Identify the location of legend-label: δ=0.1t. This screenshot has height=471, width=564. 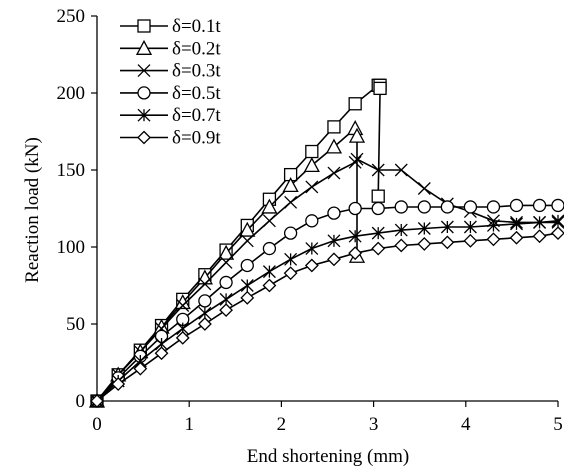
(196, 26).